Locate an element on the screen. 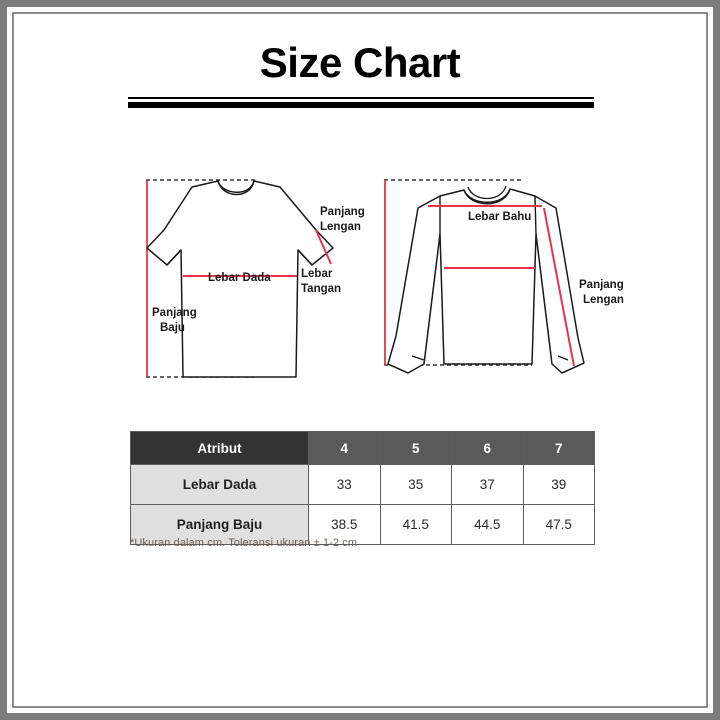 The width and height of the screenshot is (720, 720). table-header-row: Atribut 4 5 6 7 is located at coordinates (362, 448).